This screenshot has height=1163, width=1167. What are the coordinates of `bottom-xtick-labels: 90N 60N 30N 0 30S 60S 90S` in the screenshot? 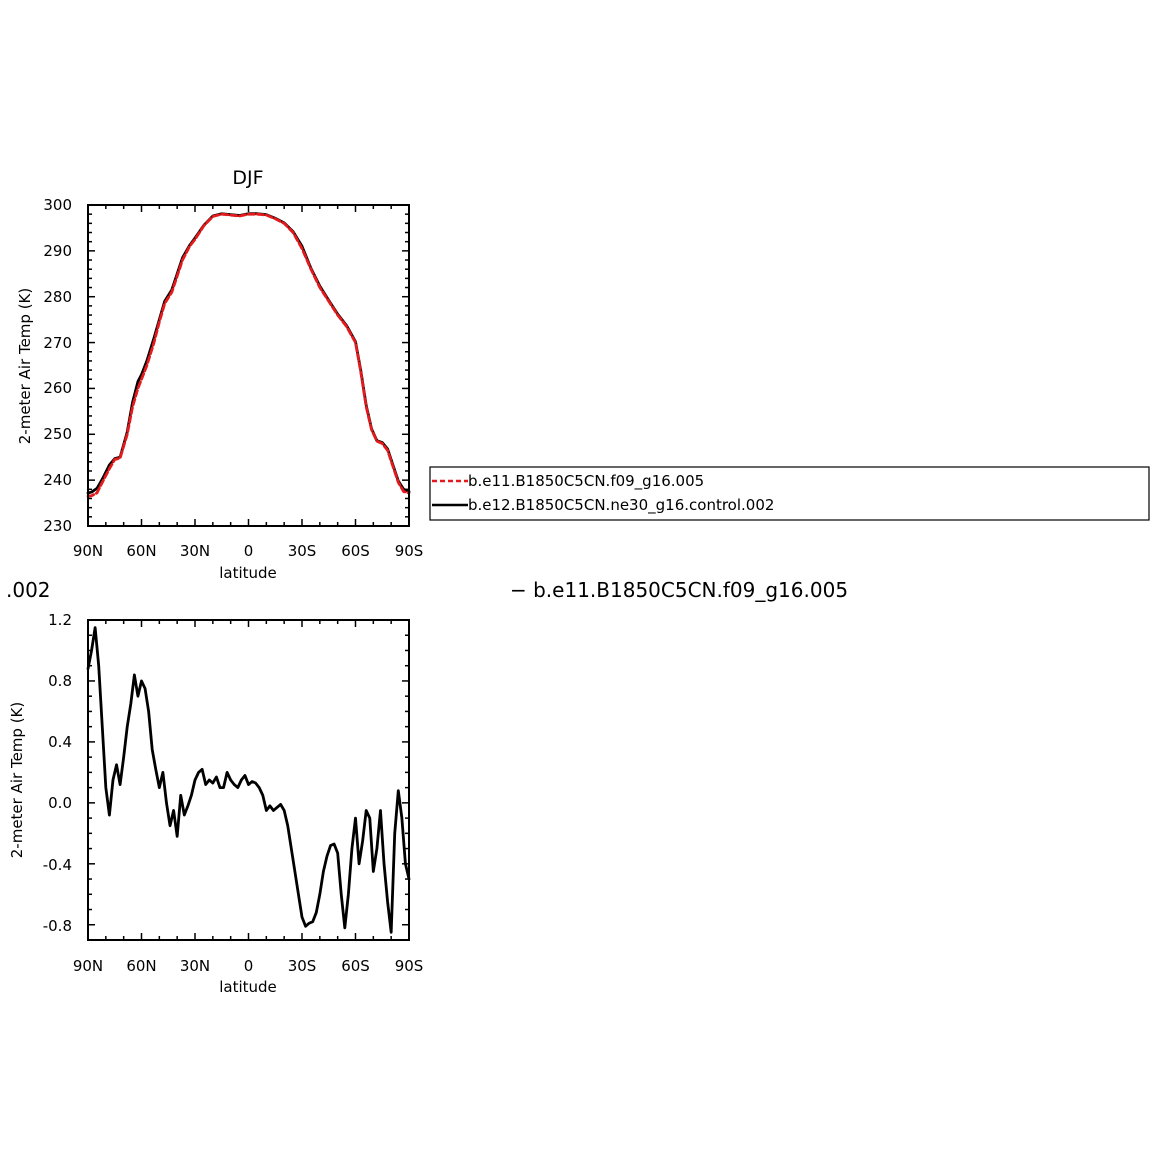 It's located at (248, 966).